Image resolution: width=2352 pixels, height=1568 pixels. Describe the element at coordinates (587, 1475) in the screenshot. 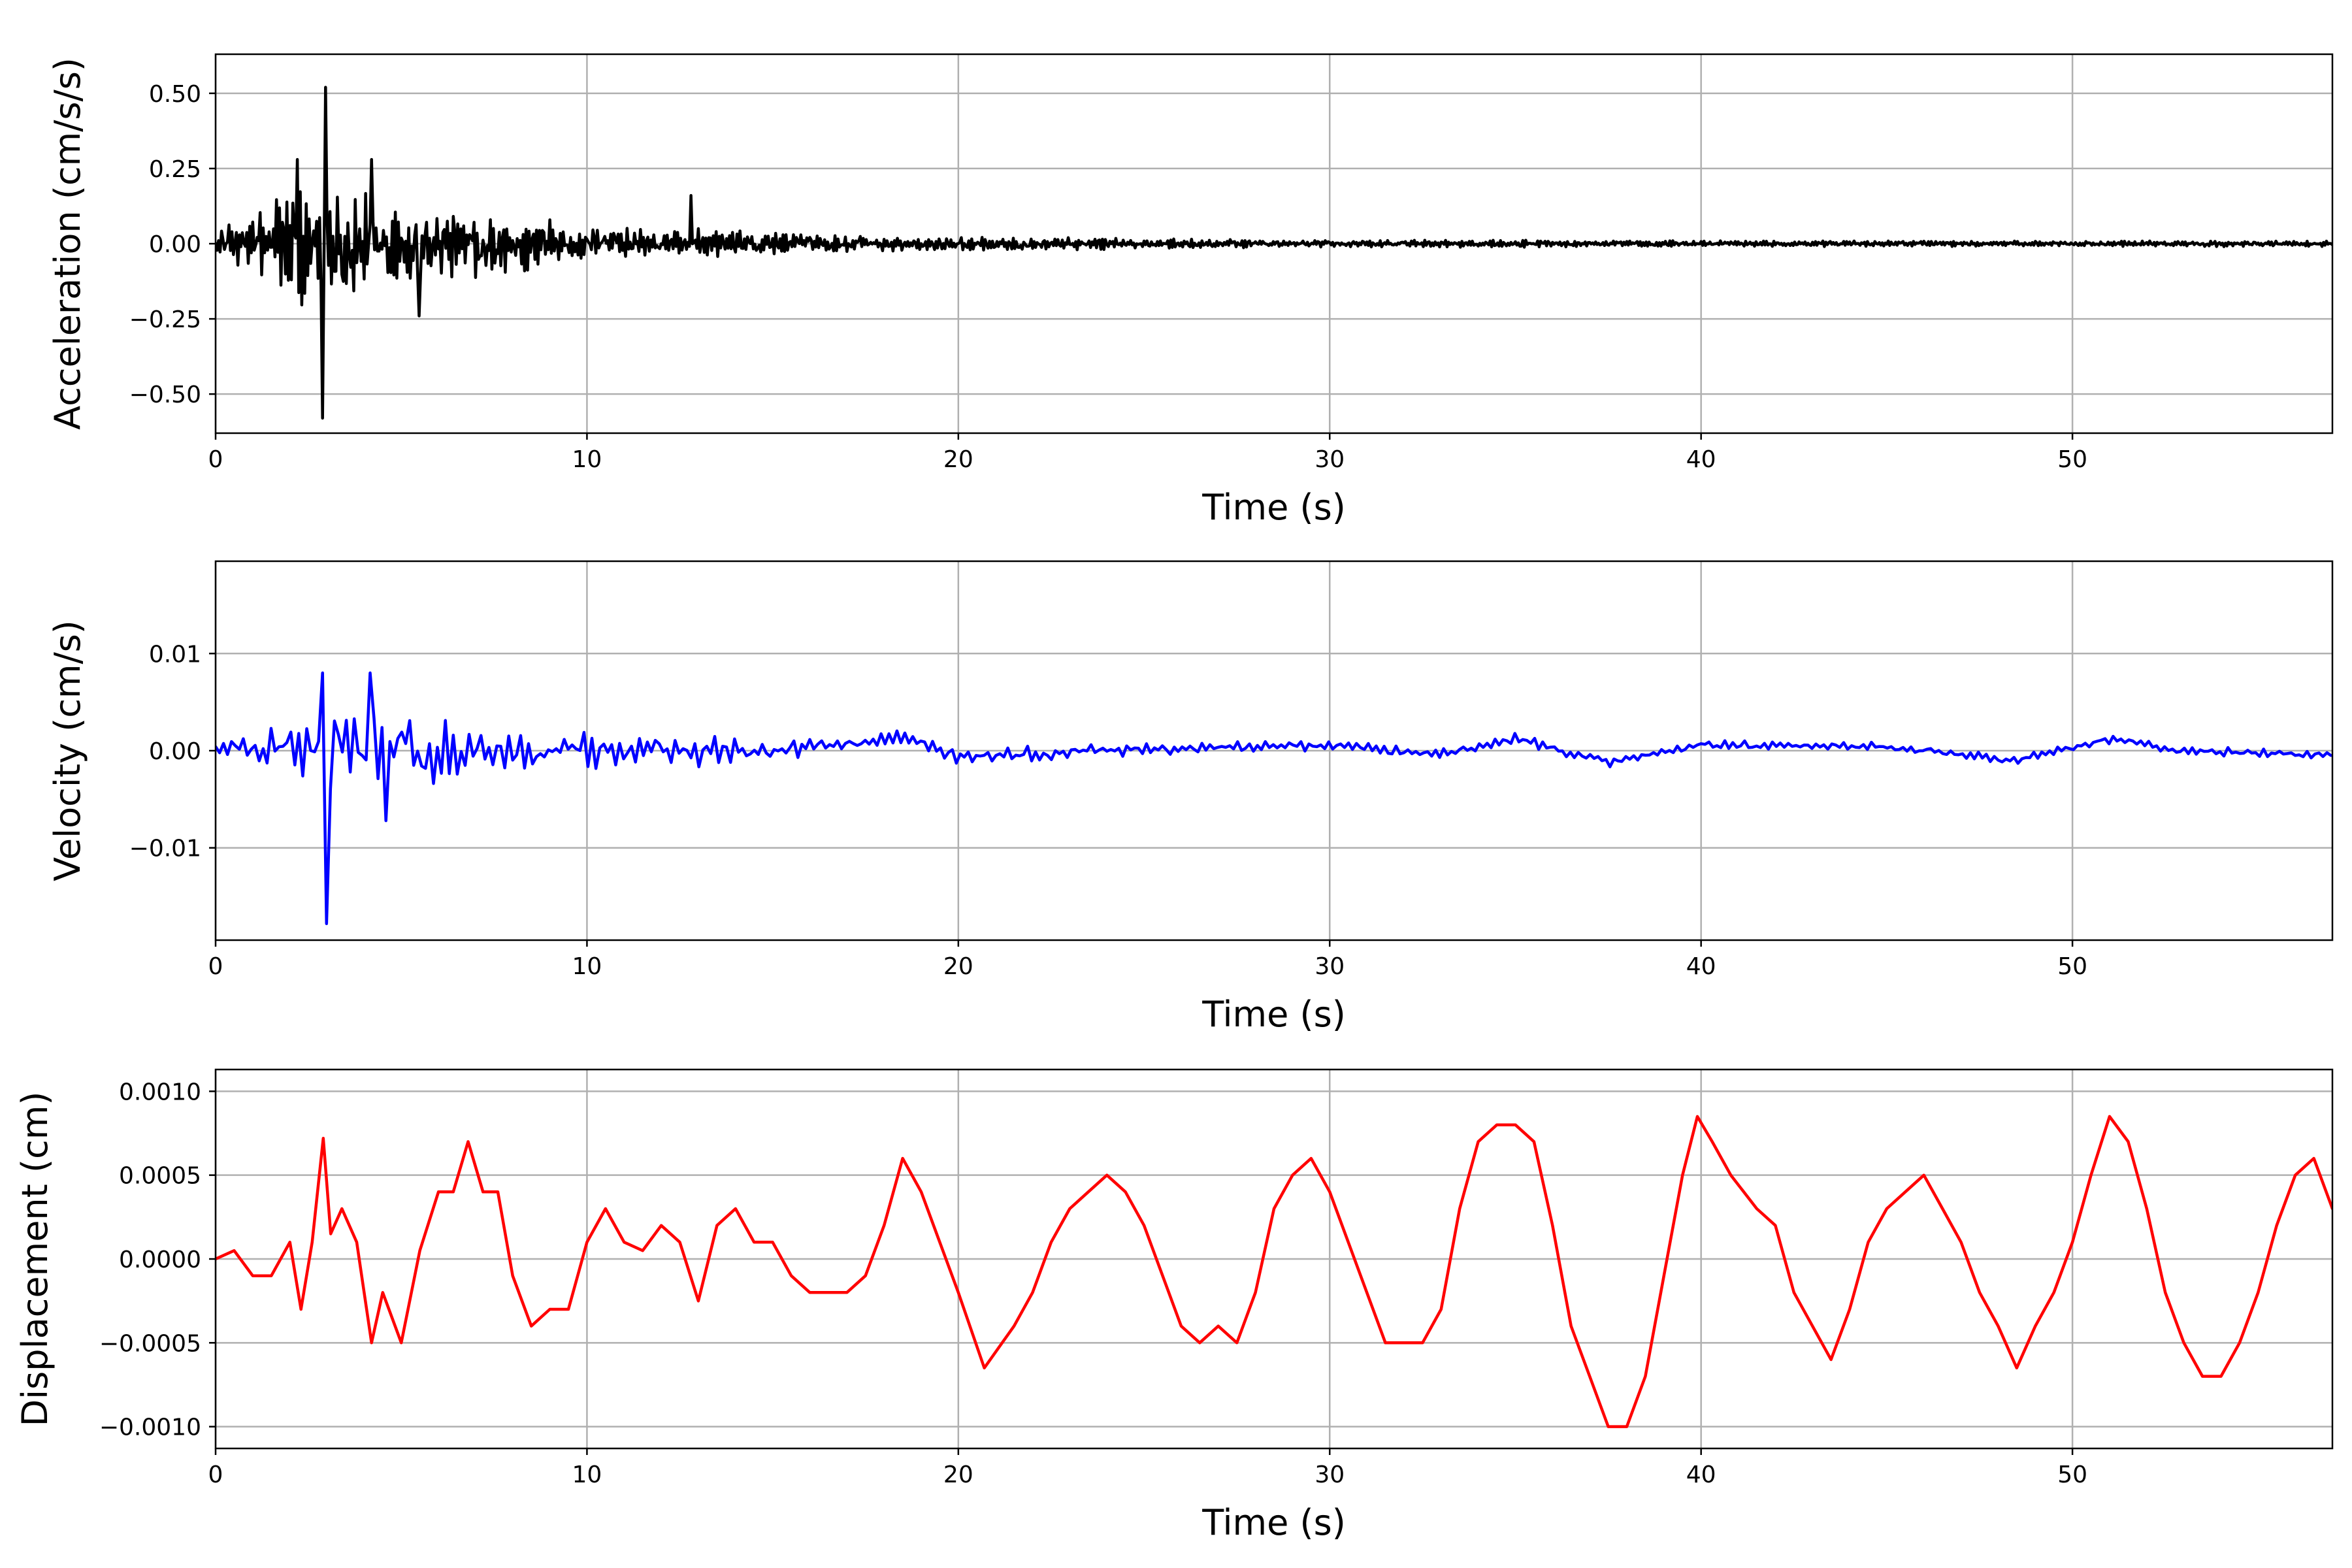

I see `displacement-xtick-label: 10` at that location.